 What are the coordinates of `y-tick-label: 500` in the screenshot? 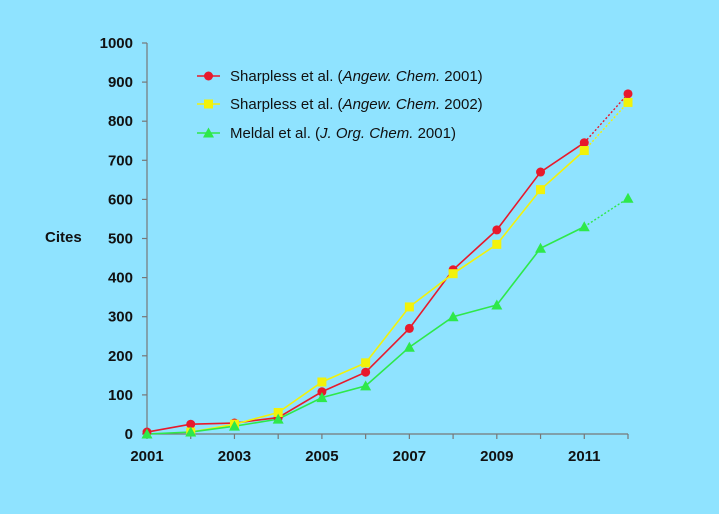 It's located at (120, 239).